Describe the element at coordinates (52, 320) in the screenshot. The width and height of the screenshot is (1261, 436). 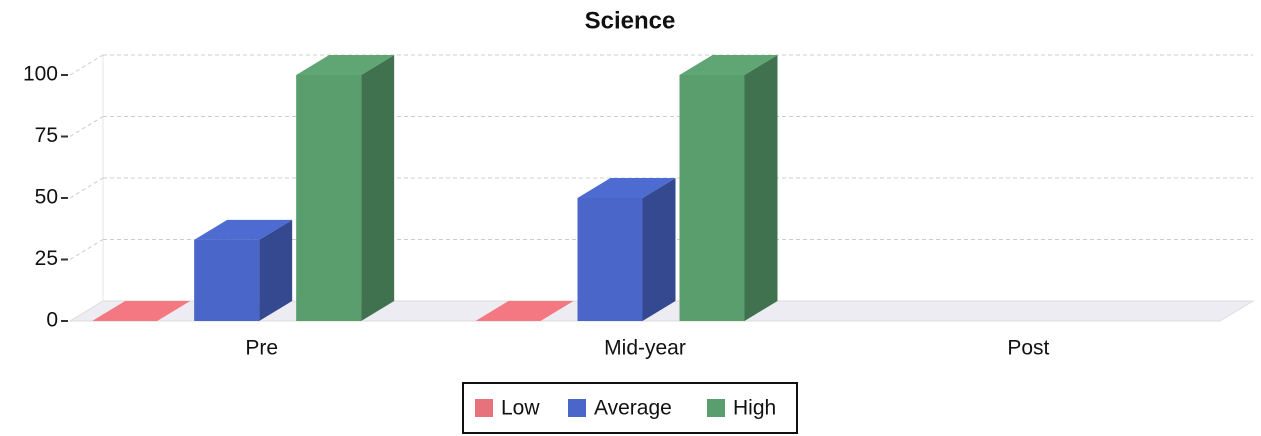
I see `y-tick-label: 0` at that location.